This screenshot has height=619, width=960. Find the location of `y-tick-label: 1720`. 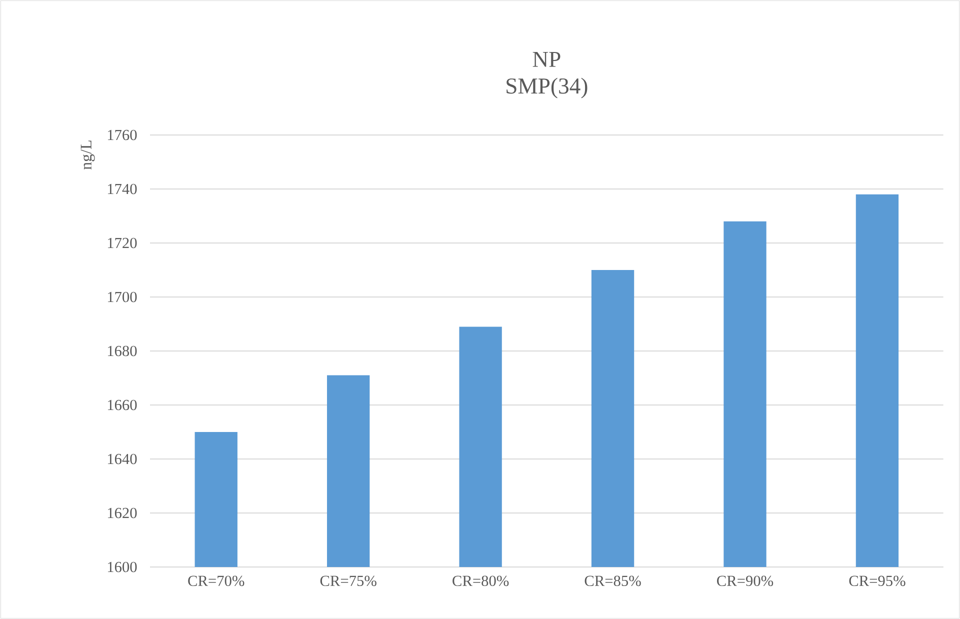

y-tick-label: 1720 is located at coordinates (122, 243).